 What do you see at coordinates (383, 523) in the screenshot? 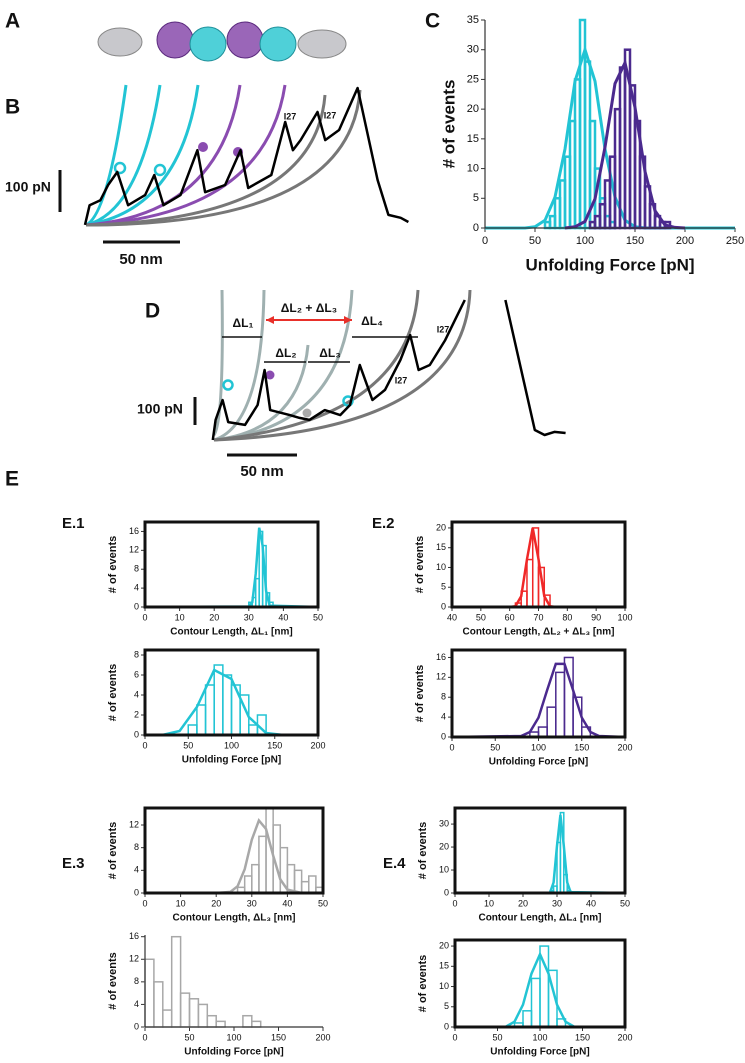
I see `panel-label: E.2` at bounding box center [383, 523].